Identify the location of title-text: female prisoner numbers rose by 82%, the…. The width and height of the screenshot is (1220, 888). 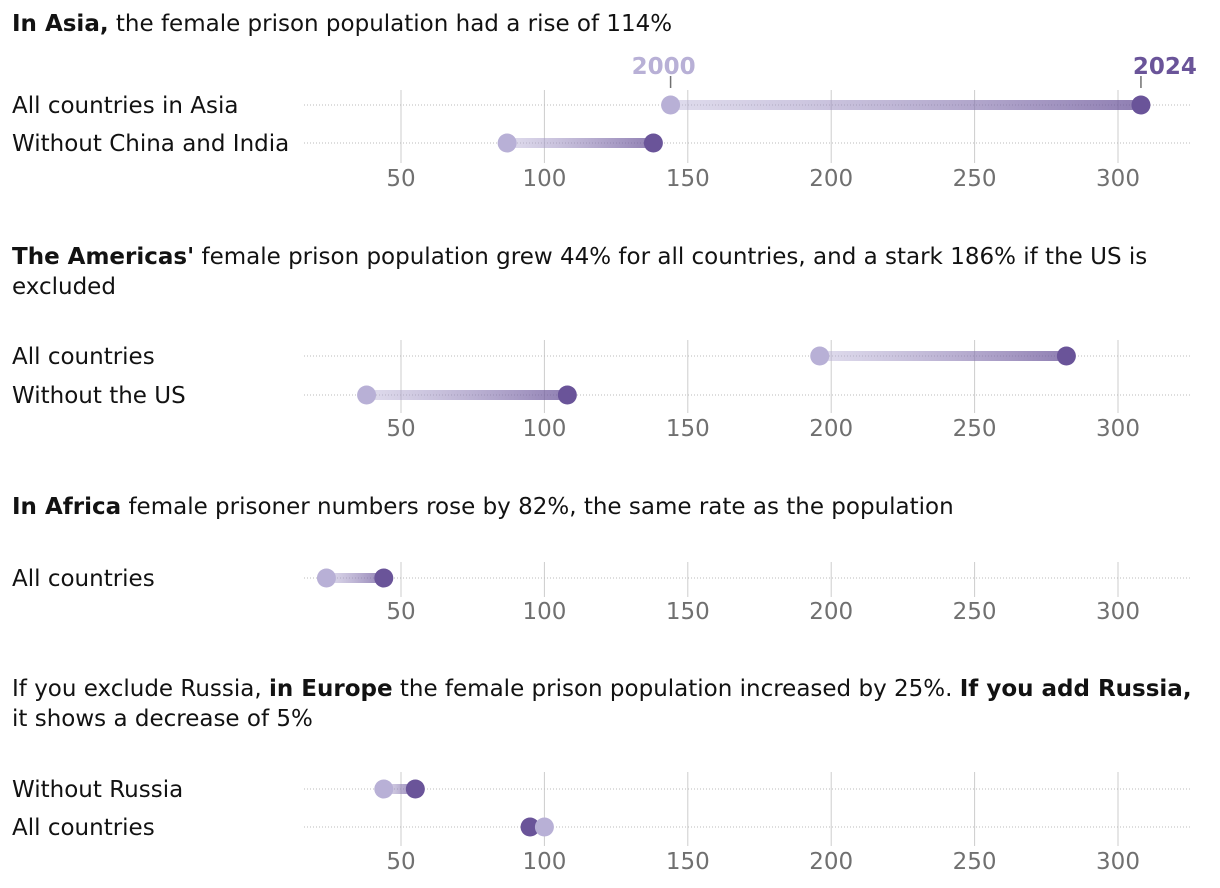
(537, 507).